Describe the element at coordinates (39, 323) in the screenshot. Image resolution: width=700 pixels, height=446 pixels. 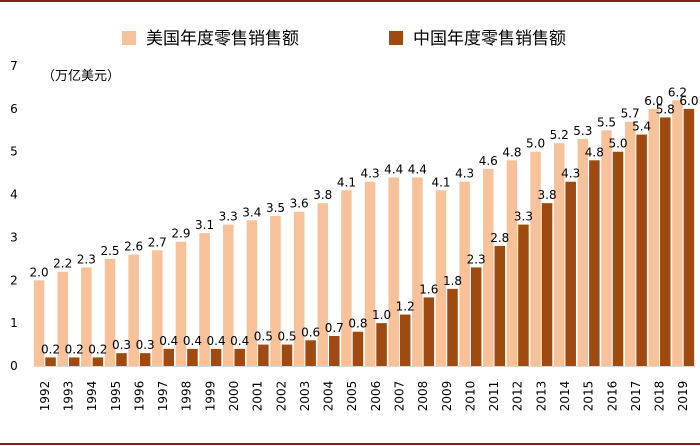
I see `bar-us-1992` at that location.